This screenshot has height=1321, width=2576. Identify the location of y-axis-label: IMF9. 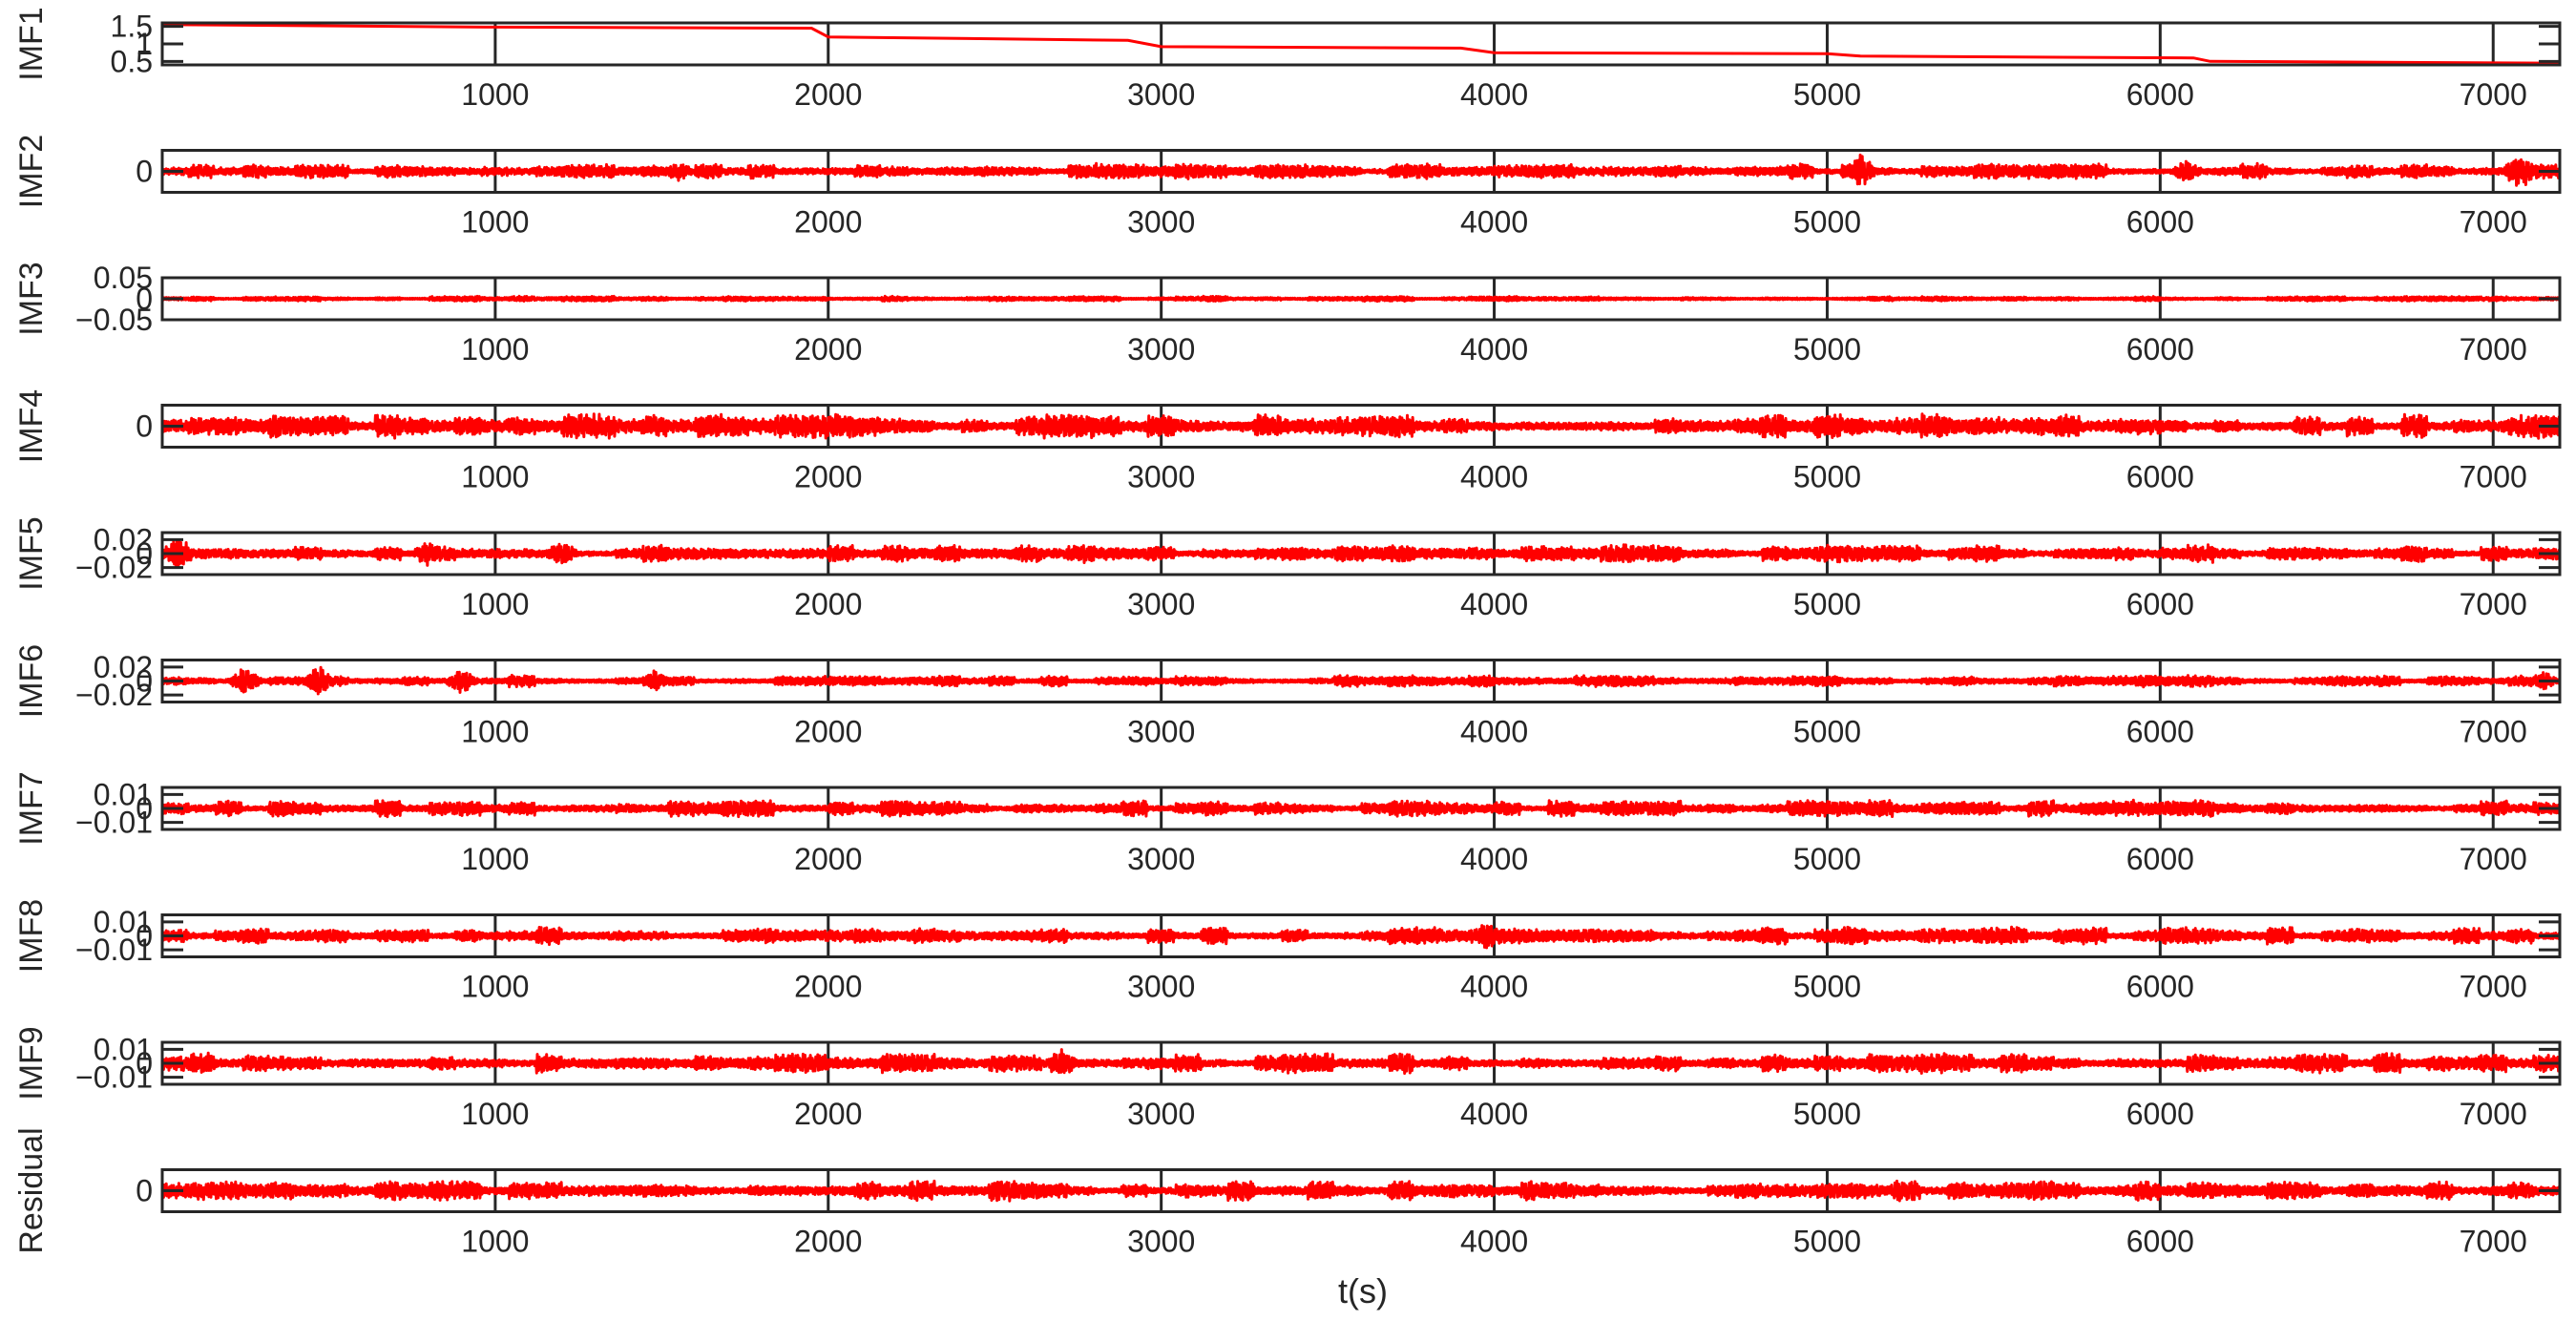
(31, 1063).